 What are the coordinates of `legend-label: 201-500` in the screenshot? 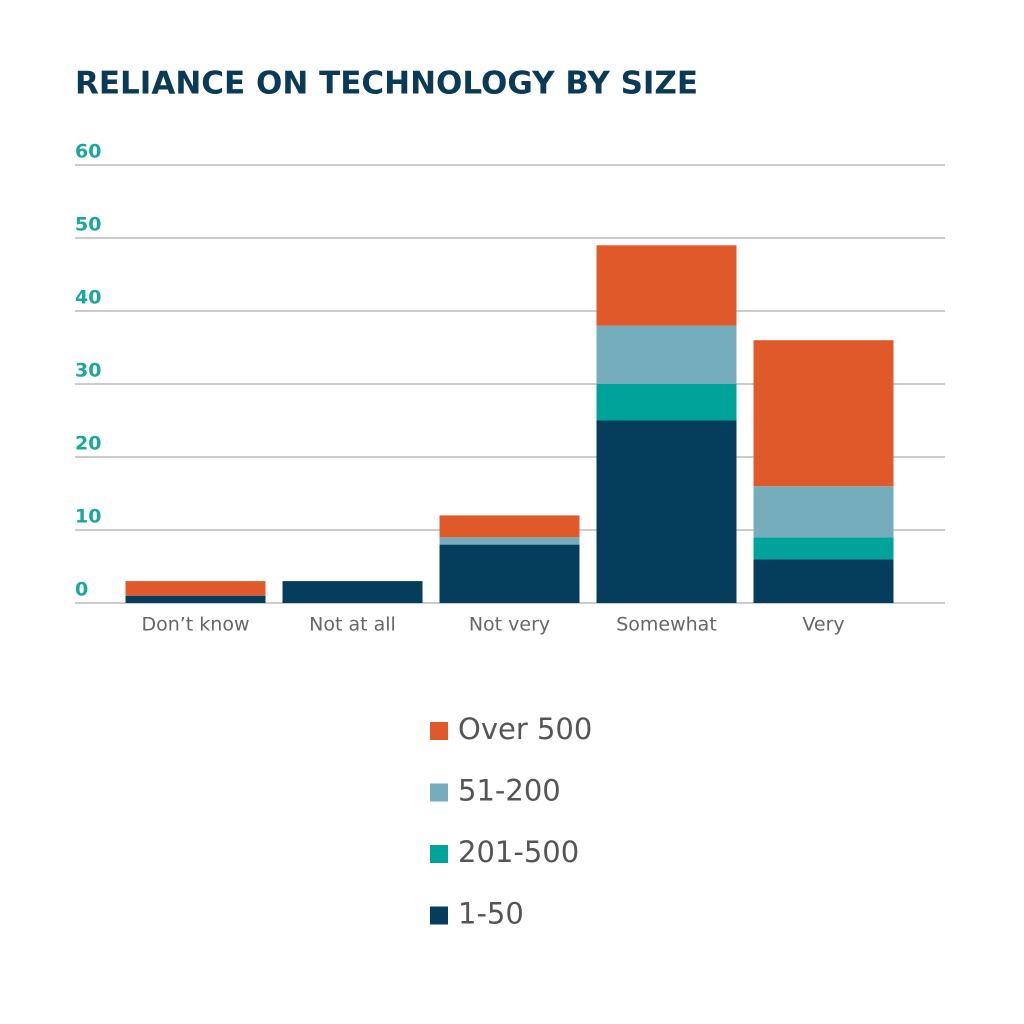 It's located at (518, 852).